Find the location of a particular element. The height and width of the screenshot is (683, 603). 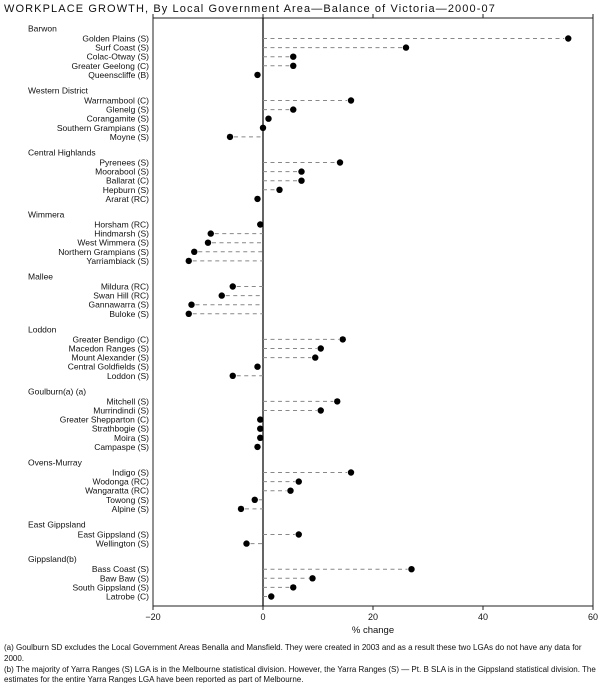

lga-label: Greater Shepparton (C) is located at coordinates (104, 420).